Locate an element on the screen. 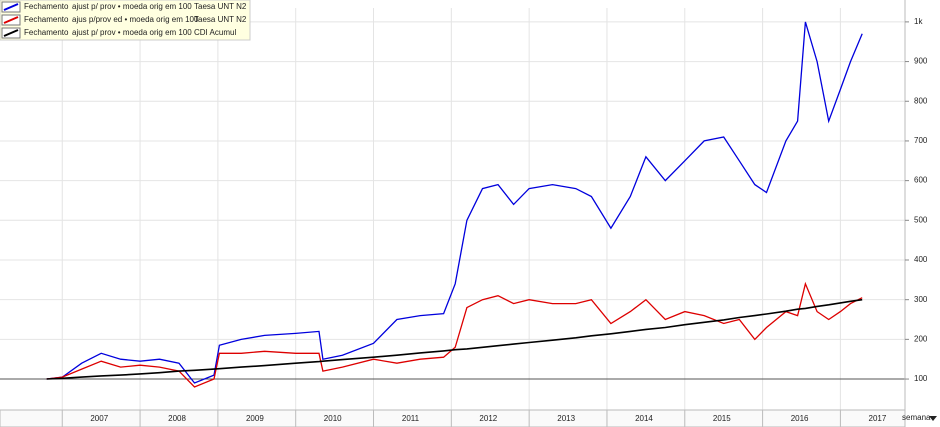 The image size is (940, 427). legend-entry: CDI Acumul is located at coordinates (215, 32).